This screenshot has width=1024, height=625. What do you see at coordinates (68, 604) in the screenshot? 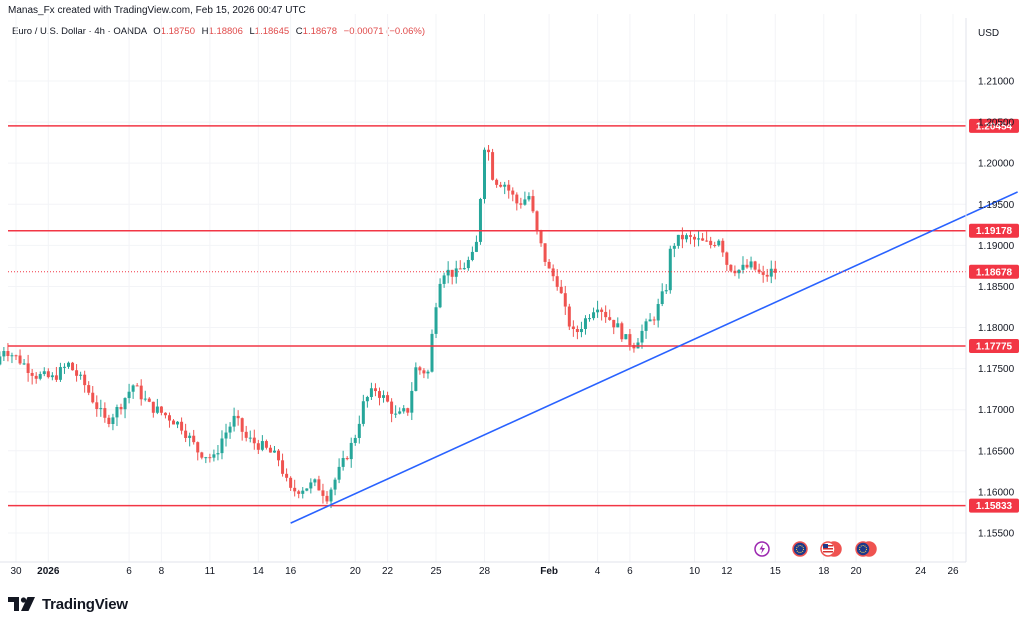
I see `tradingview-logo: TradingView` at bounding box center [68, 604].